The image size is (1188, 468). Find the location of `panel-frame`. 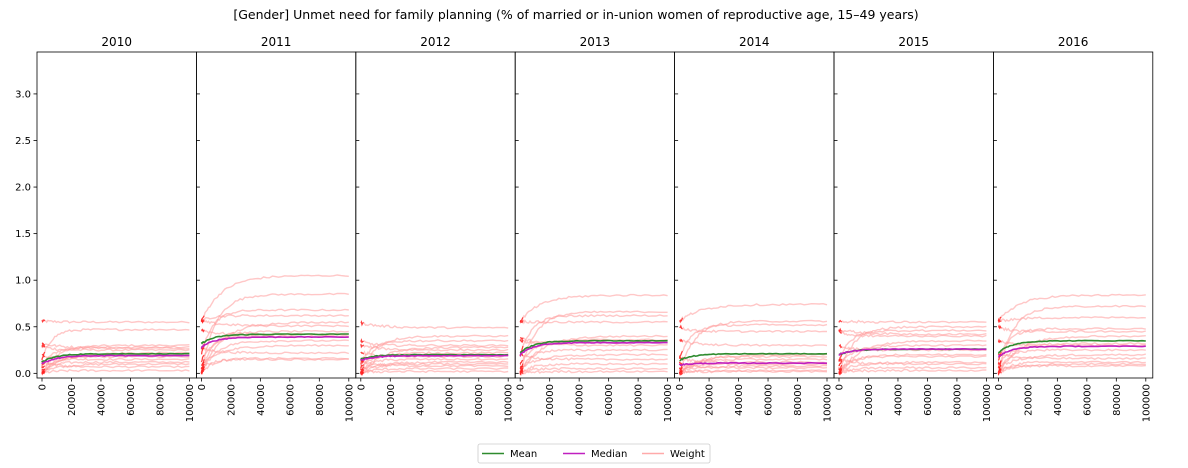

panel-frame is located at coordinates (276, 215).